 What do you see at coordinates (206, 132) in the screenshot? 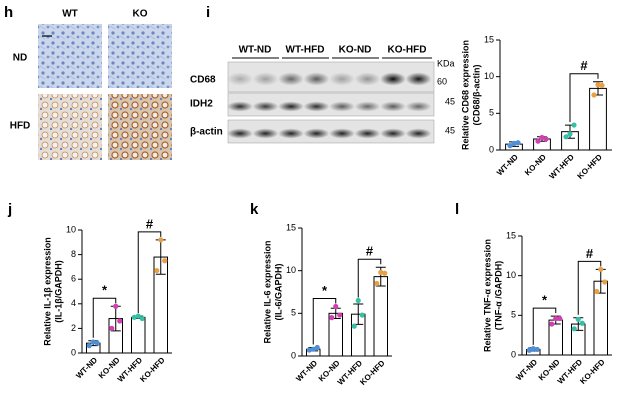
I see `protein-label: β-actin` at bounding box center [206, 132].